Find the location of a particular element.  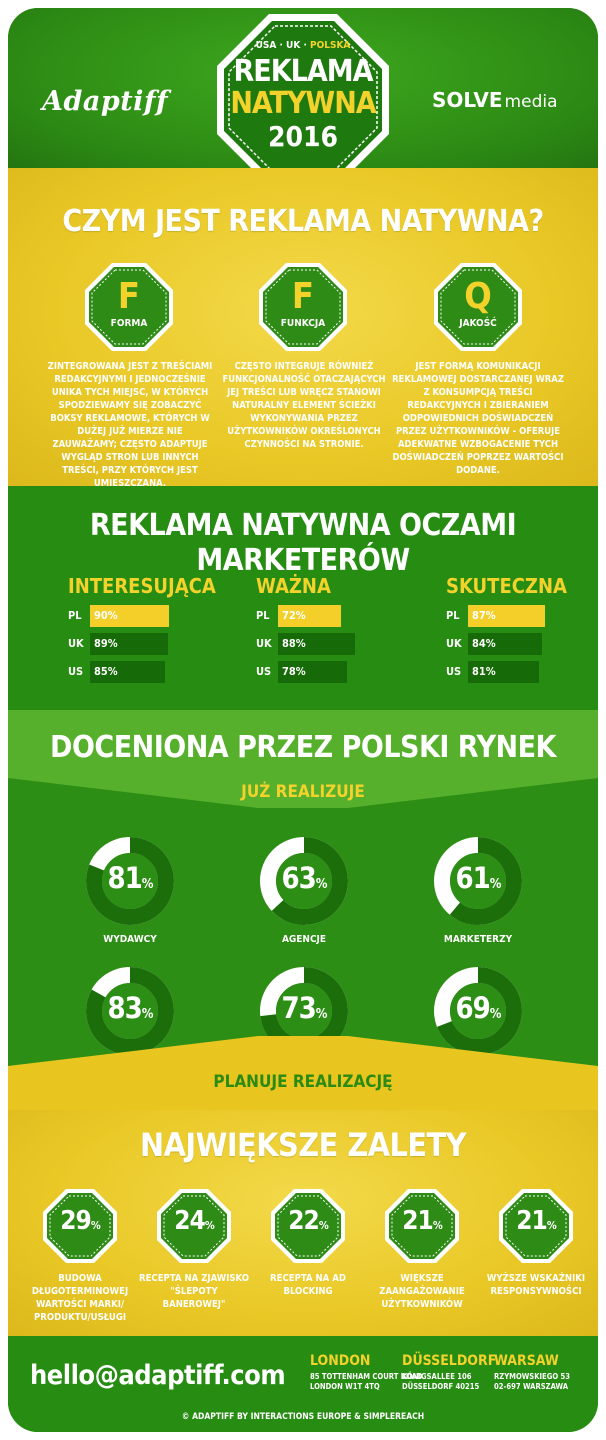

polish-market-title: DOCENIONA PRZEZ POLSKI RYNEK is located at coordinates (303, 747).